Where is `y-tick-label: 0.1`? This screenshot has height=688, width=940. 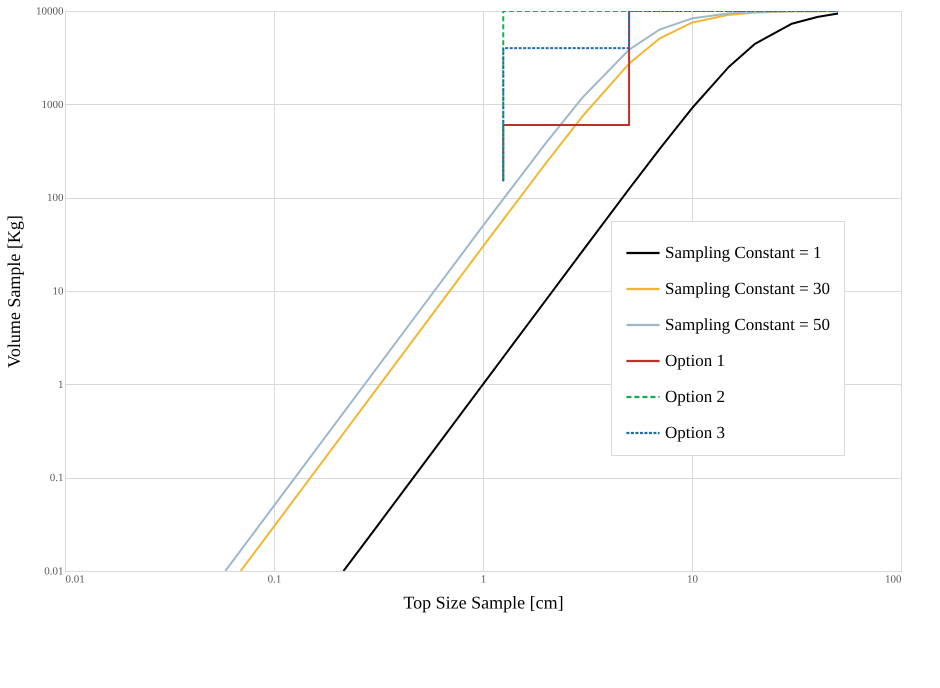 y-tick-label: 0.1 is located at coordinates (57, 478).